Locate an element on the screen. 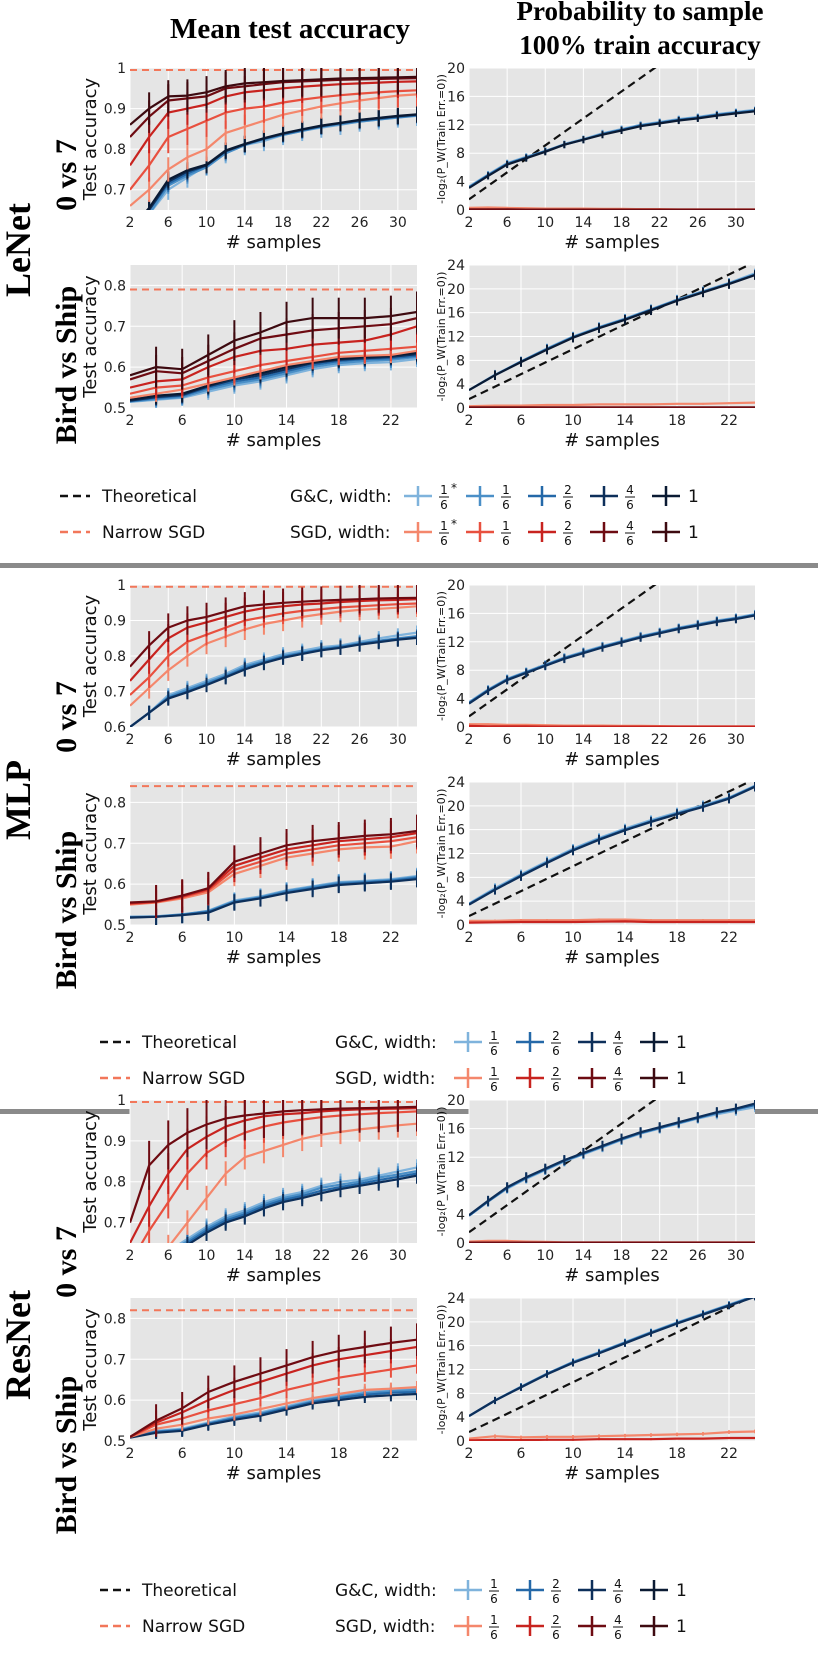 The image size is (818, 1660). theoretical-line is located at coordinates (563, 651).